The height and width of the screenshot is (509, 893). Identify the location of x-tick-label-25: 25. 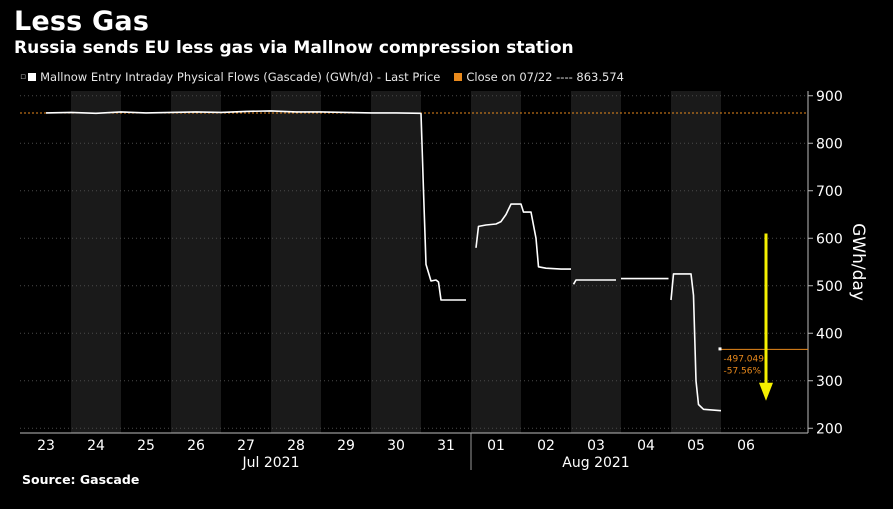
(146, 446).